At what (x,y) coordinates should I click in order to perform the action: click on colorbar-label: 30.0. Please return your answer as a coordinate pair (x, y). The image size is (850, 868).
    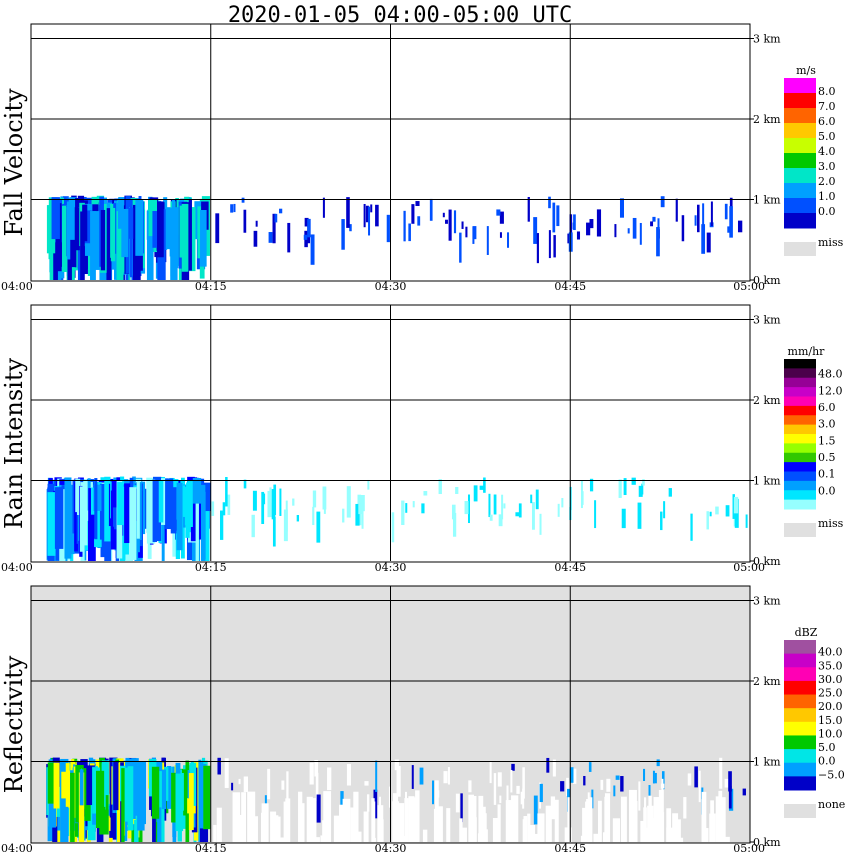
    Looking at the image, I should click on (830, 679).